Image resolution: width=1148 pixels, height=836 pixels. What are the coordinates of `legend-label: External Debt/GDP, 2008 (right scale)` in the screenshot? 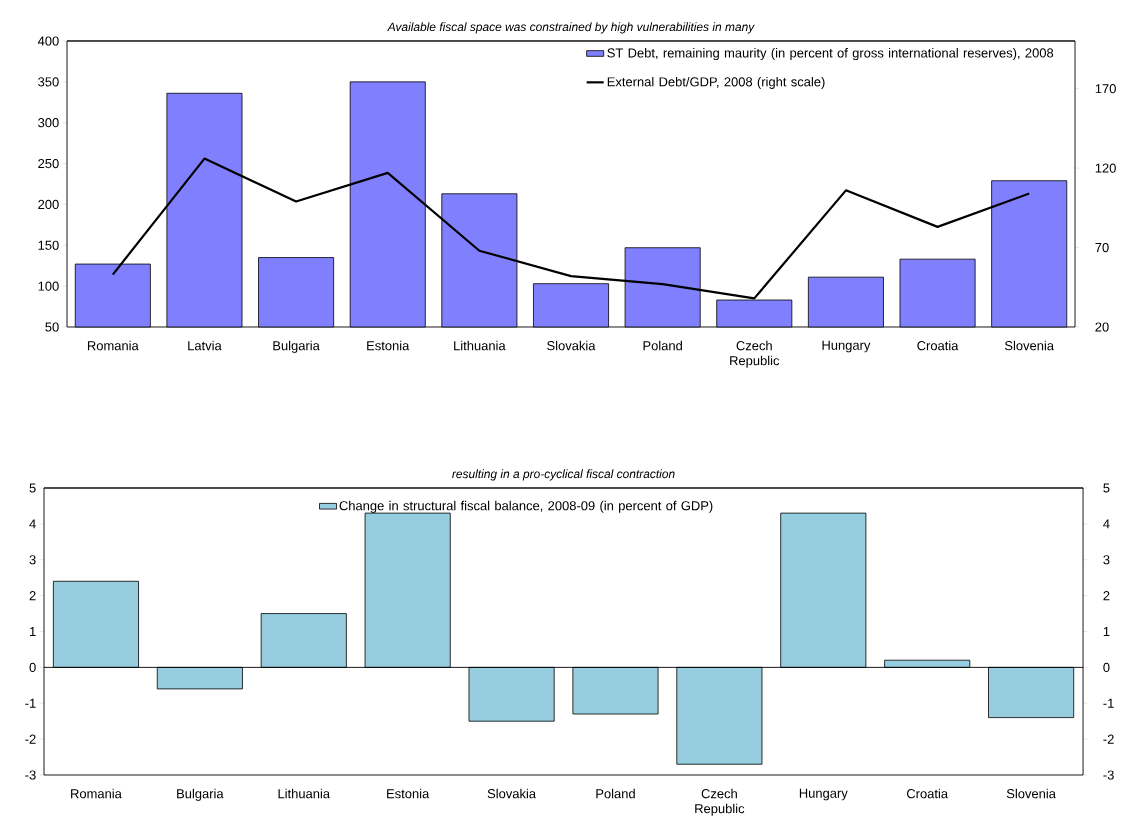 It's located at (716, 82).